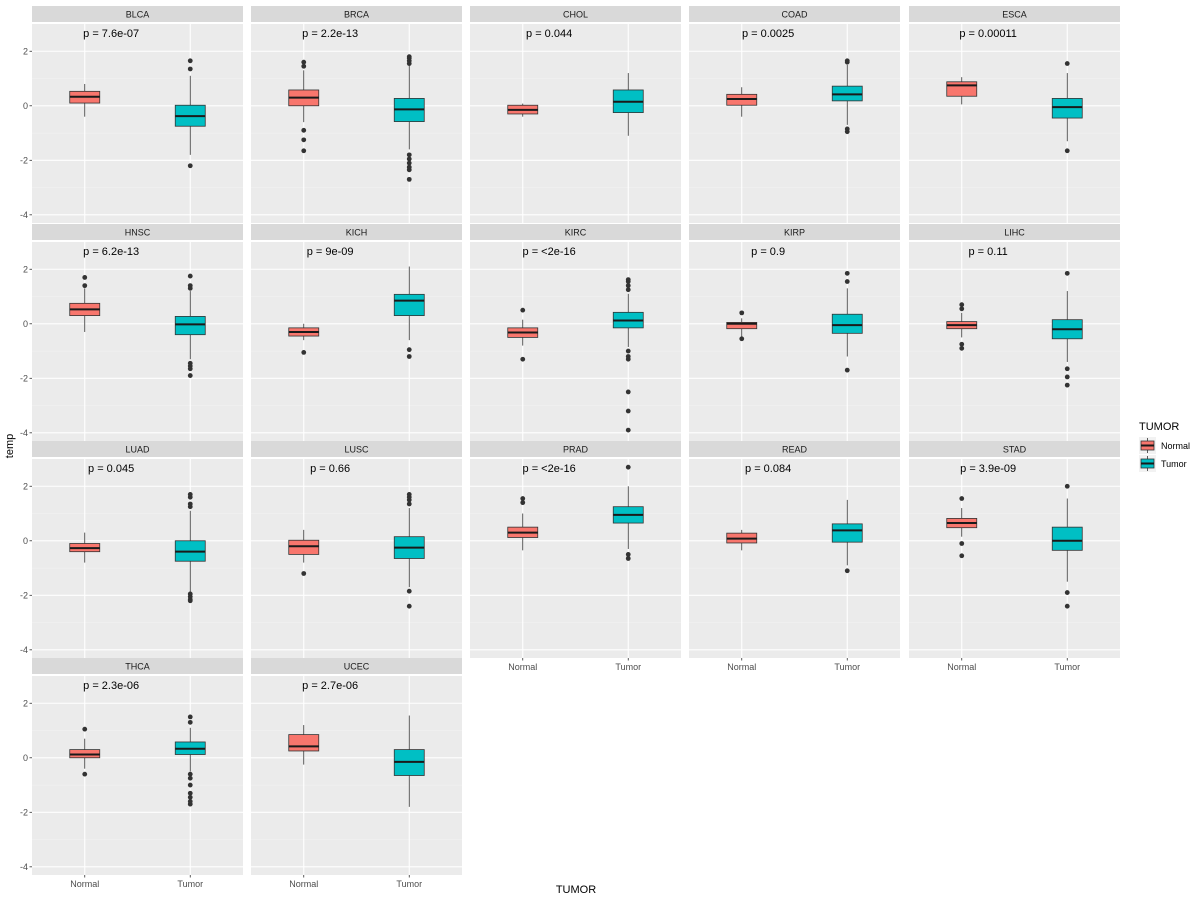 This screenshot has width=1200, height=900. What do you see at coordinates (356, 773) in the screenshot?
I see `facet-panel-ucec: UCEC p = 2.7e-06 Normal Tumor` at bounding box center [356, 773].